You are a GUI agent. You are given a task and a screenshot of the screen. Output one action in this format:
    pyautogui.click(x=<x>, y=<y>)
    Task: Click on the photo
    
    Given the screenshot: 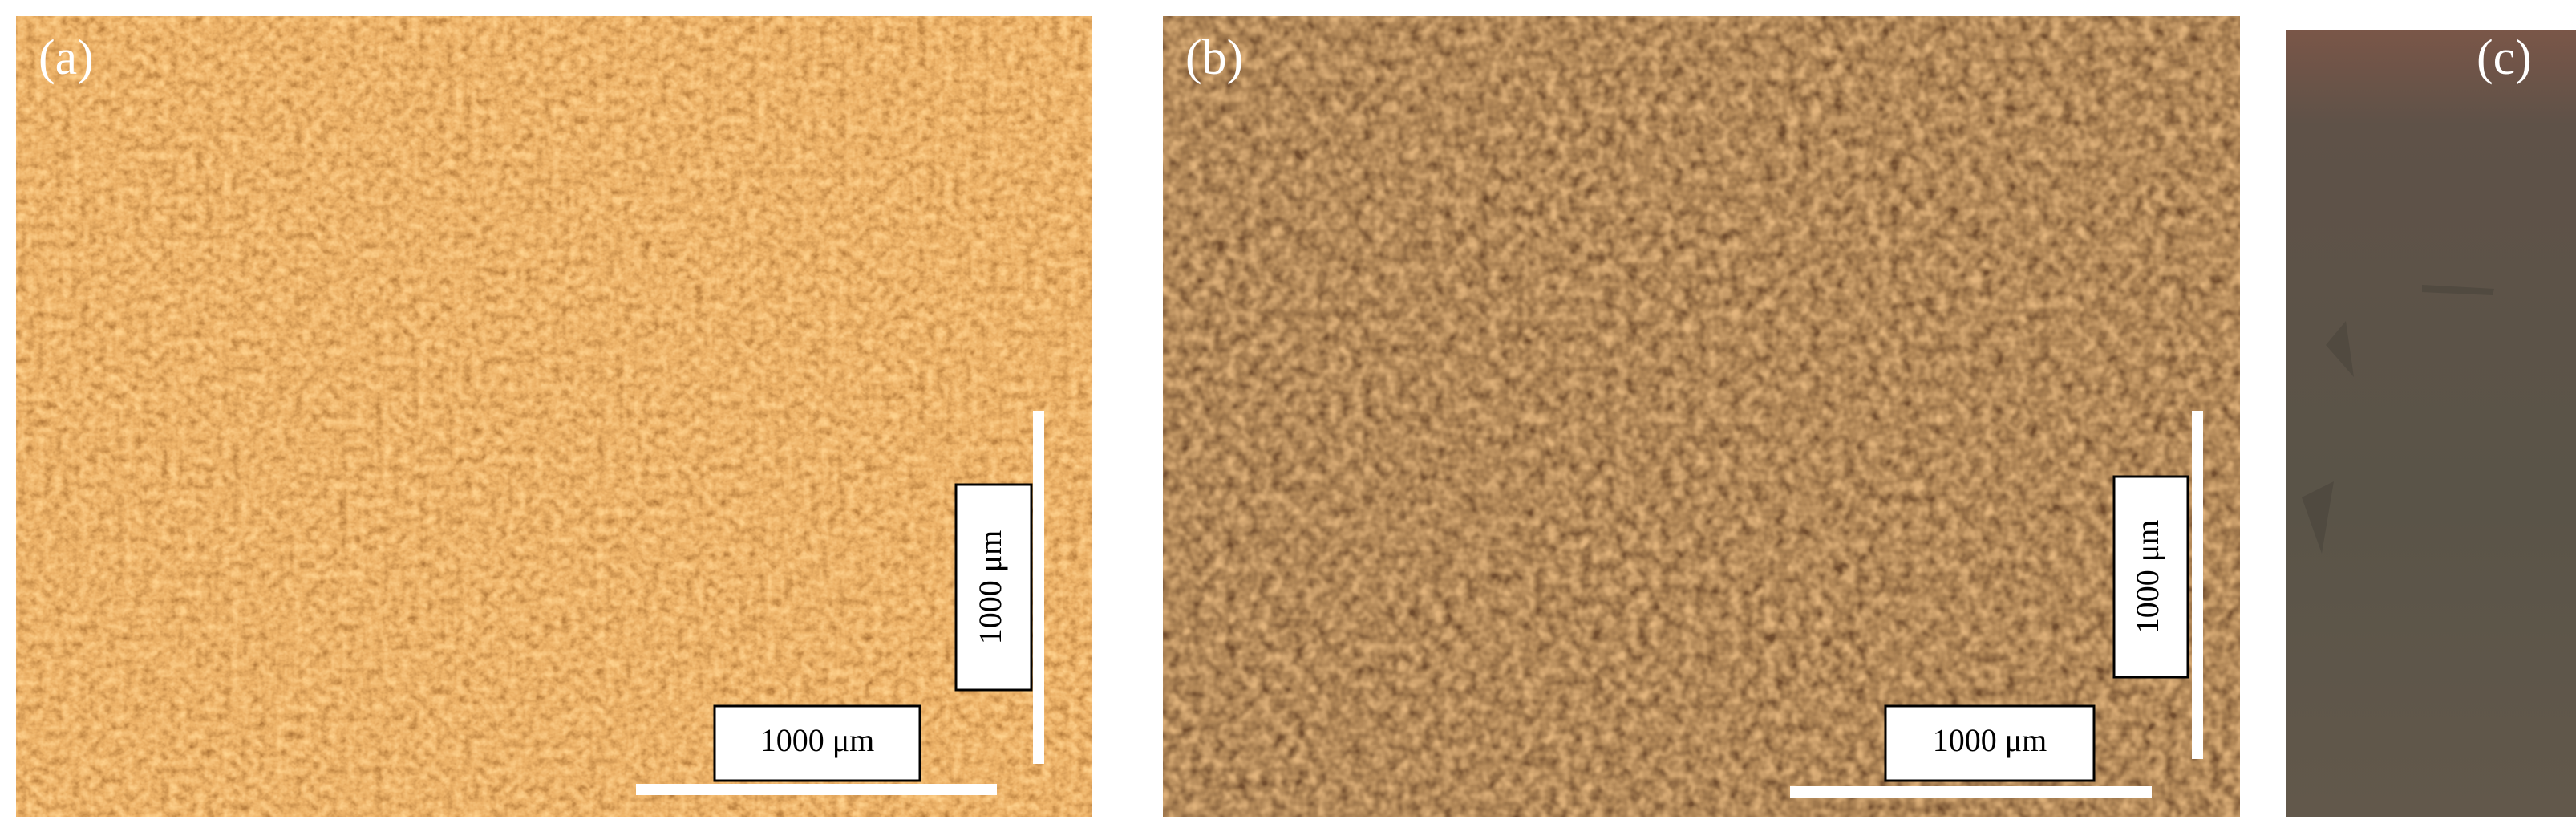 What is the action you would take?
    pyautogui.click(x=2431, y=423)
    